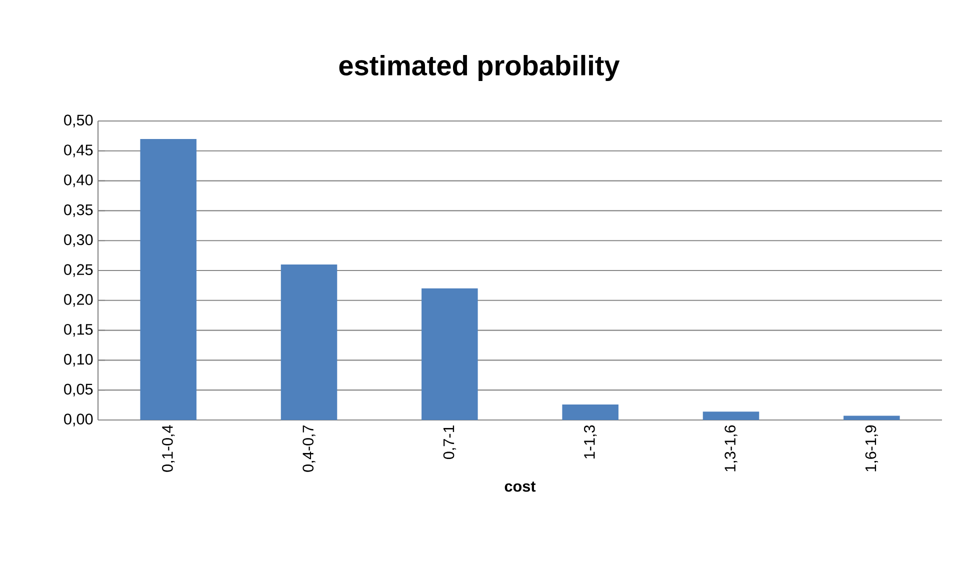 The height and width of the screenshot is (581, 959). Describe the element at coordinates (78, 151) in the screenshot. I see `y-tick-label: 0,45` at that location.